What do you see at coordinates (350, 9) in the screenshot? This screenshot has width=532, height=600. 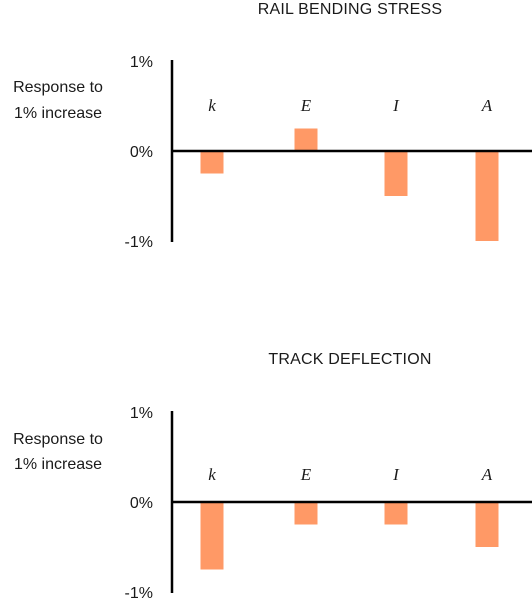 I see `chart-title: RAIL BENDING STRESS` at bounding box center [350, 9].